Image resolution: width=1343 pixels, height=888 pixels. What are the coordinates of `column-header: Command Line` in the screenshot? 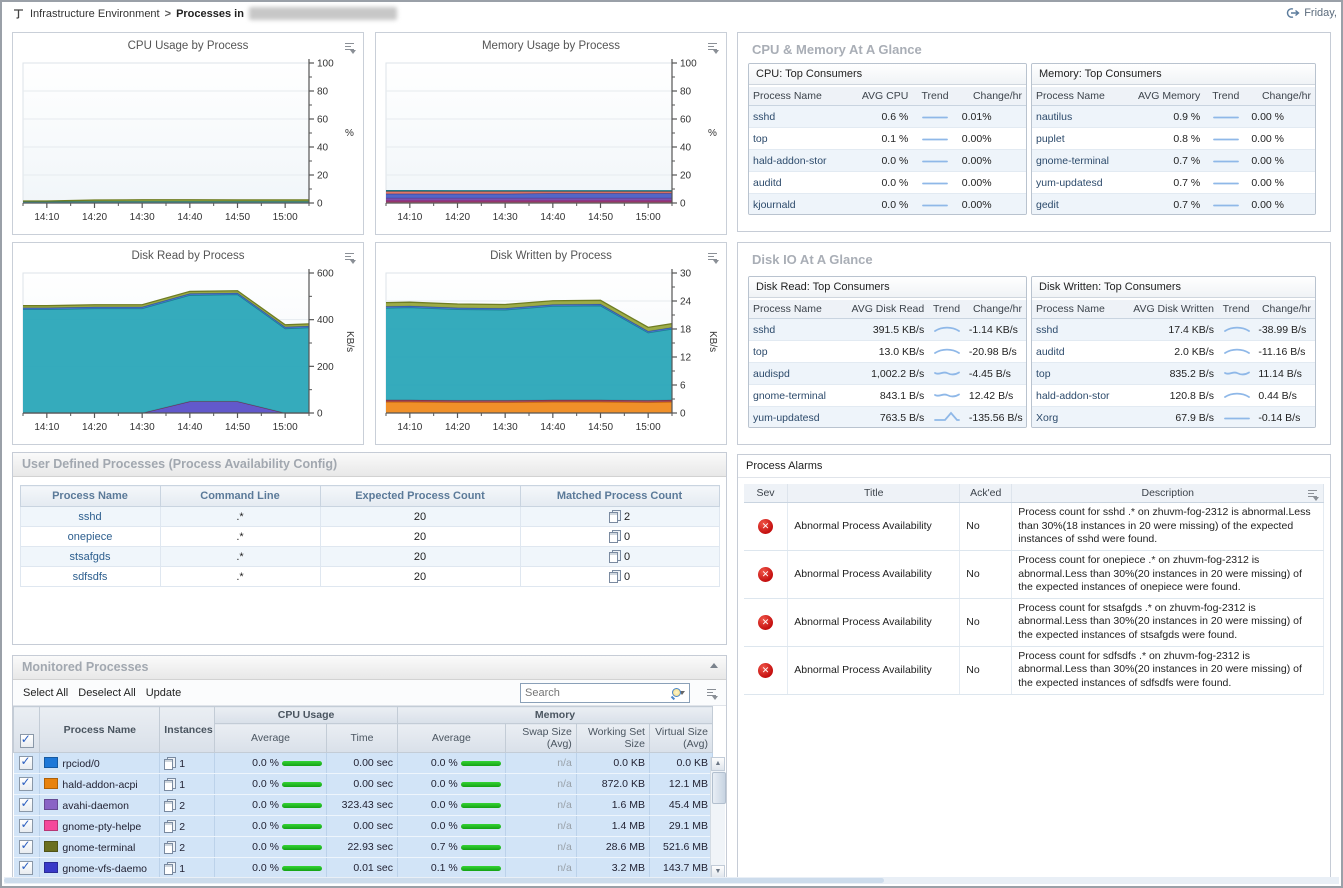 It's located at (240, 496).